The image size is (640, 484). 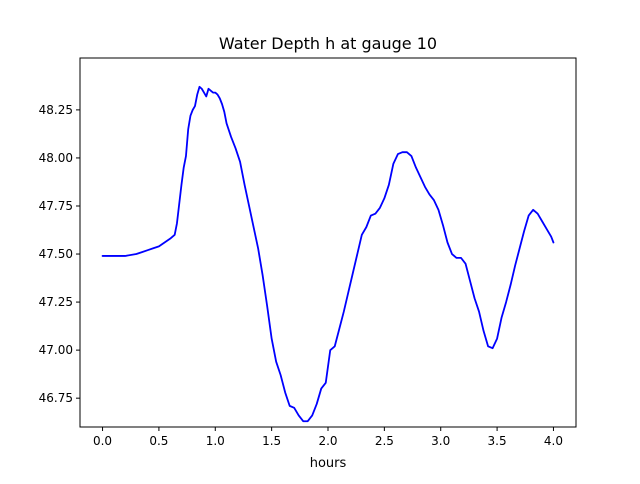 What do you see at coordinates (271, 441) in the screenshot?
I see `x-tick-label: 1.5` at bounding box center [271, 441].